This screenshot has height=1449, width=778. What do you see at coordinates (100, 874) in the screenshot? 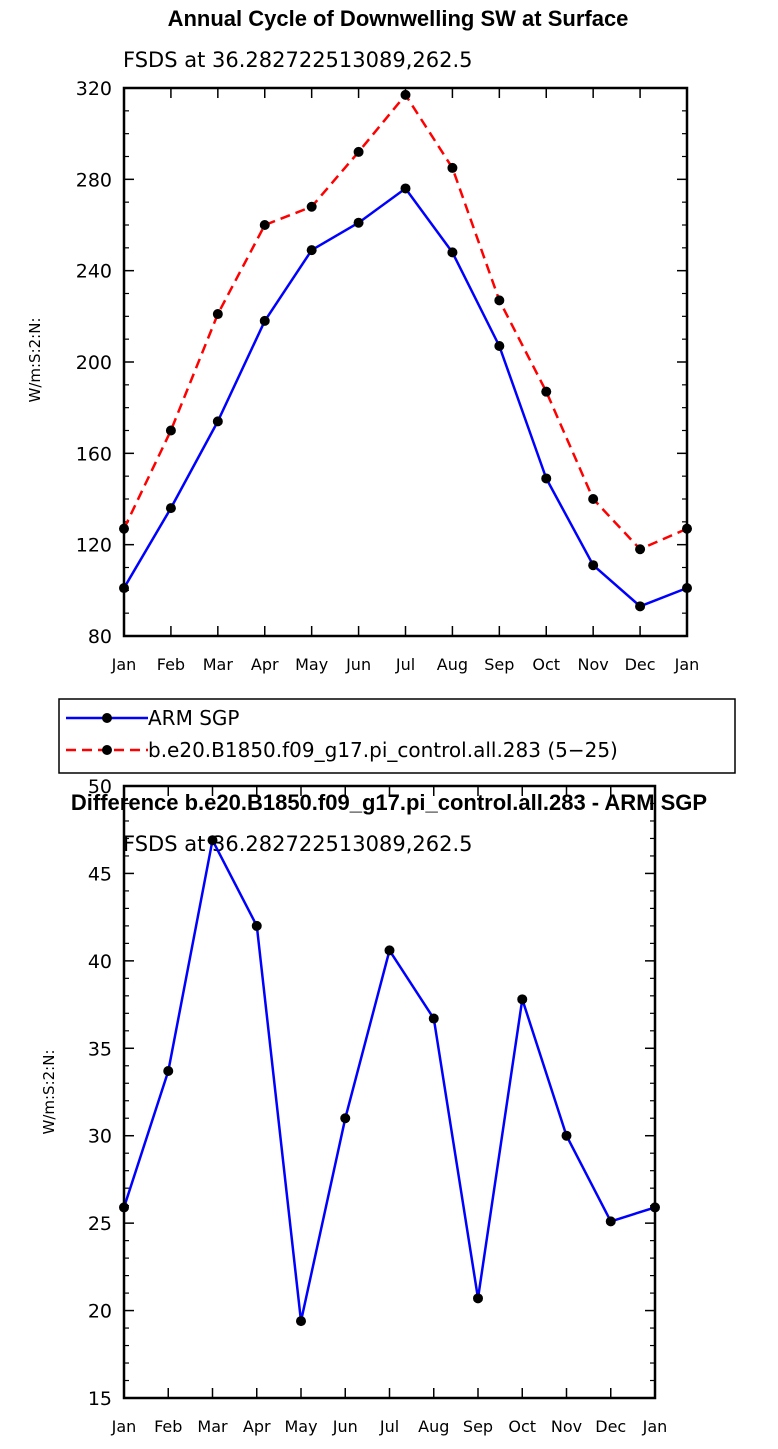
I see `chart2-y-tick-label: 45` at bounding box center [100, 874].